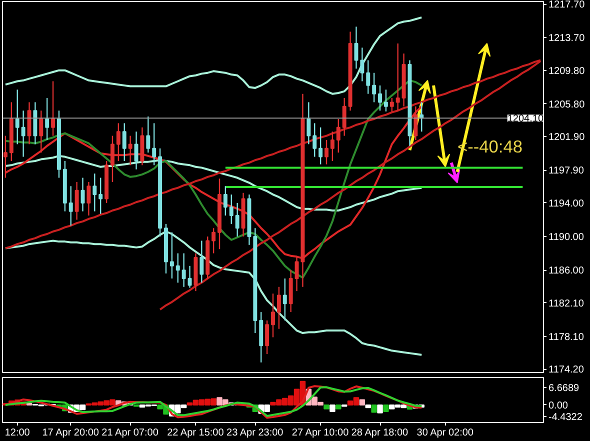 Image resolution: width=590 pixels, height=441 pixels. What do you see at coordinates (567, 71) in the screenshot?
I see `y-tick-label: 1209.80` at bounding box center [567, 71].